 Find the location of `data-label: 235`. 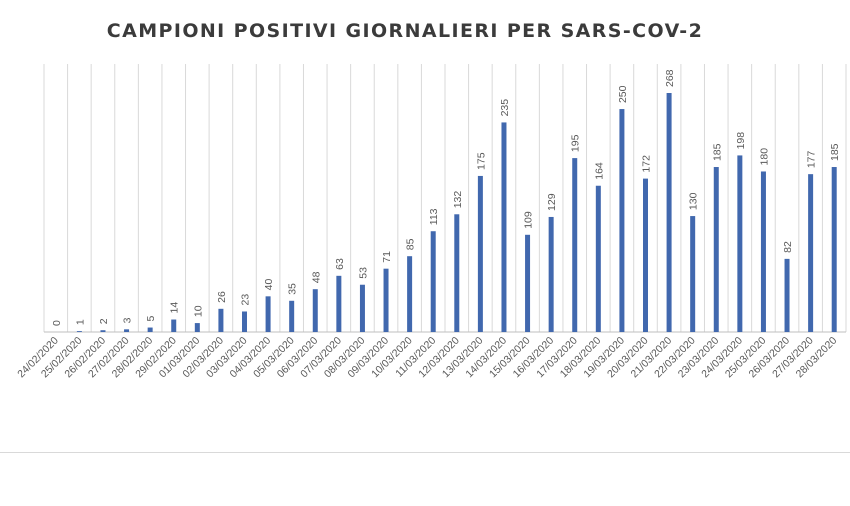

data-label: 235 is located at coordinates (505, 108).